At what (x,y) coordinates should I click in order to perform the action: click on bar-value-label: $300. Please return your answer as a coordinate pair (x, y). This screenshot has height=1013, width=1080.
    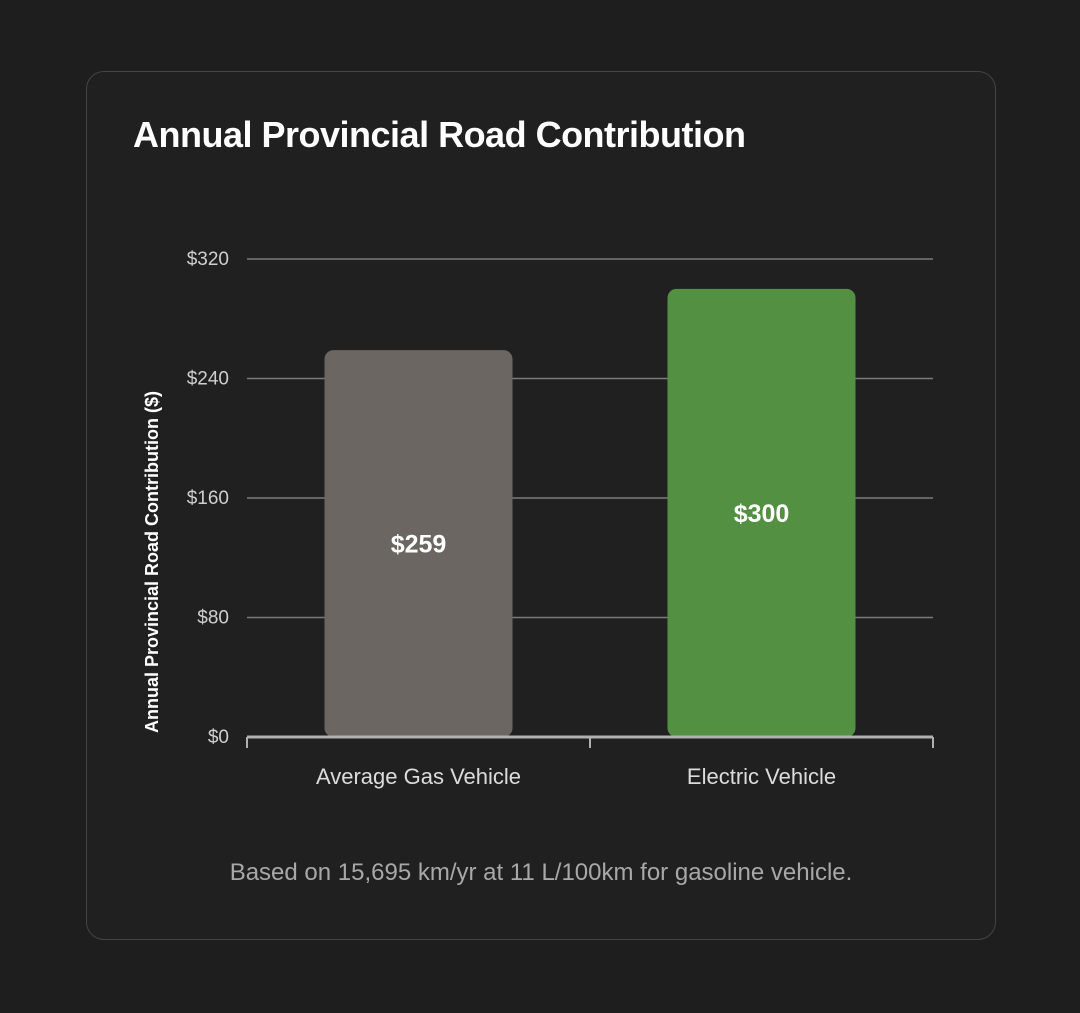
    Looking at the image, I should click on (762, 514).